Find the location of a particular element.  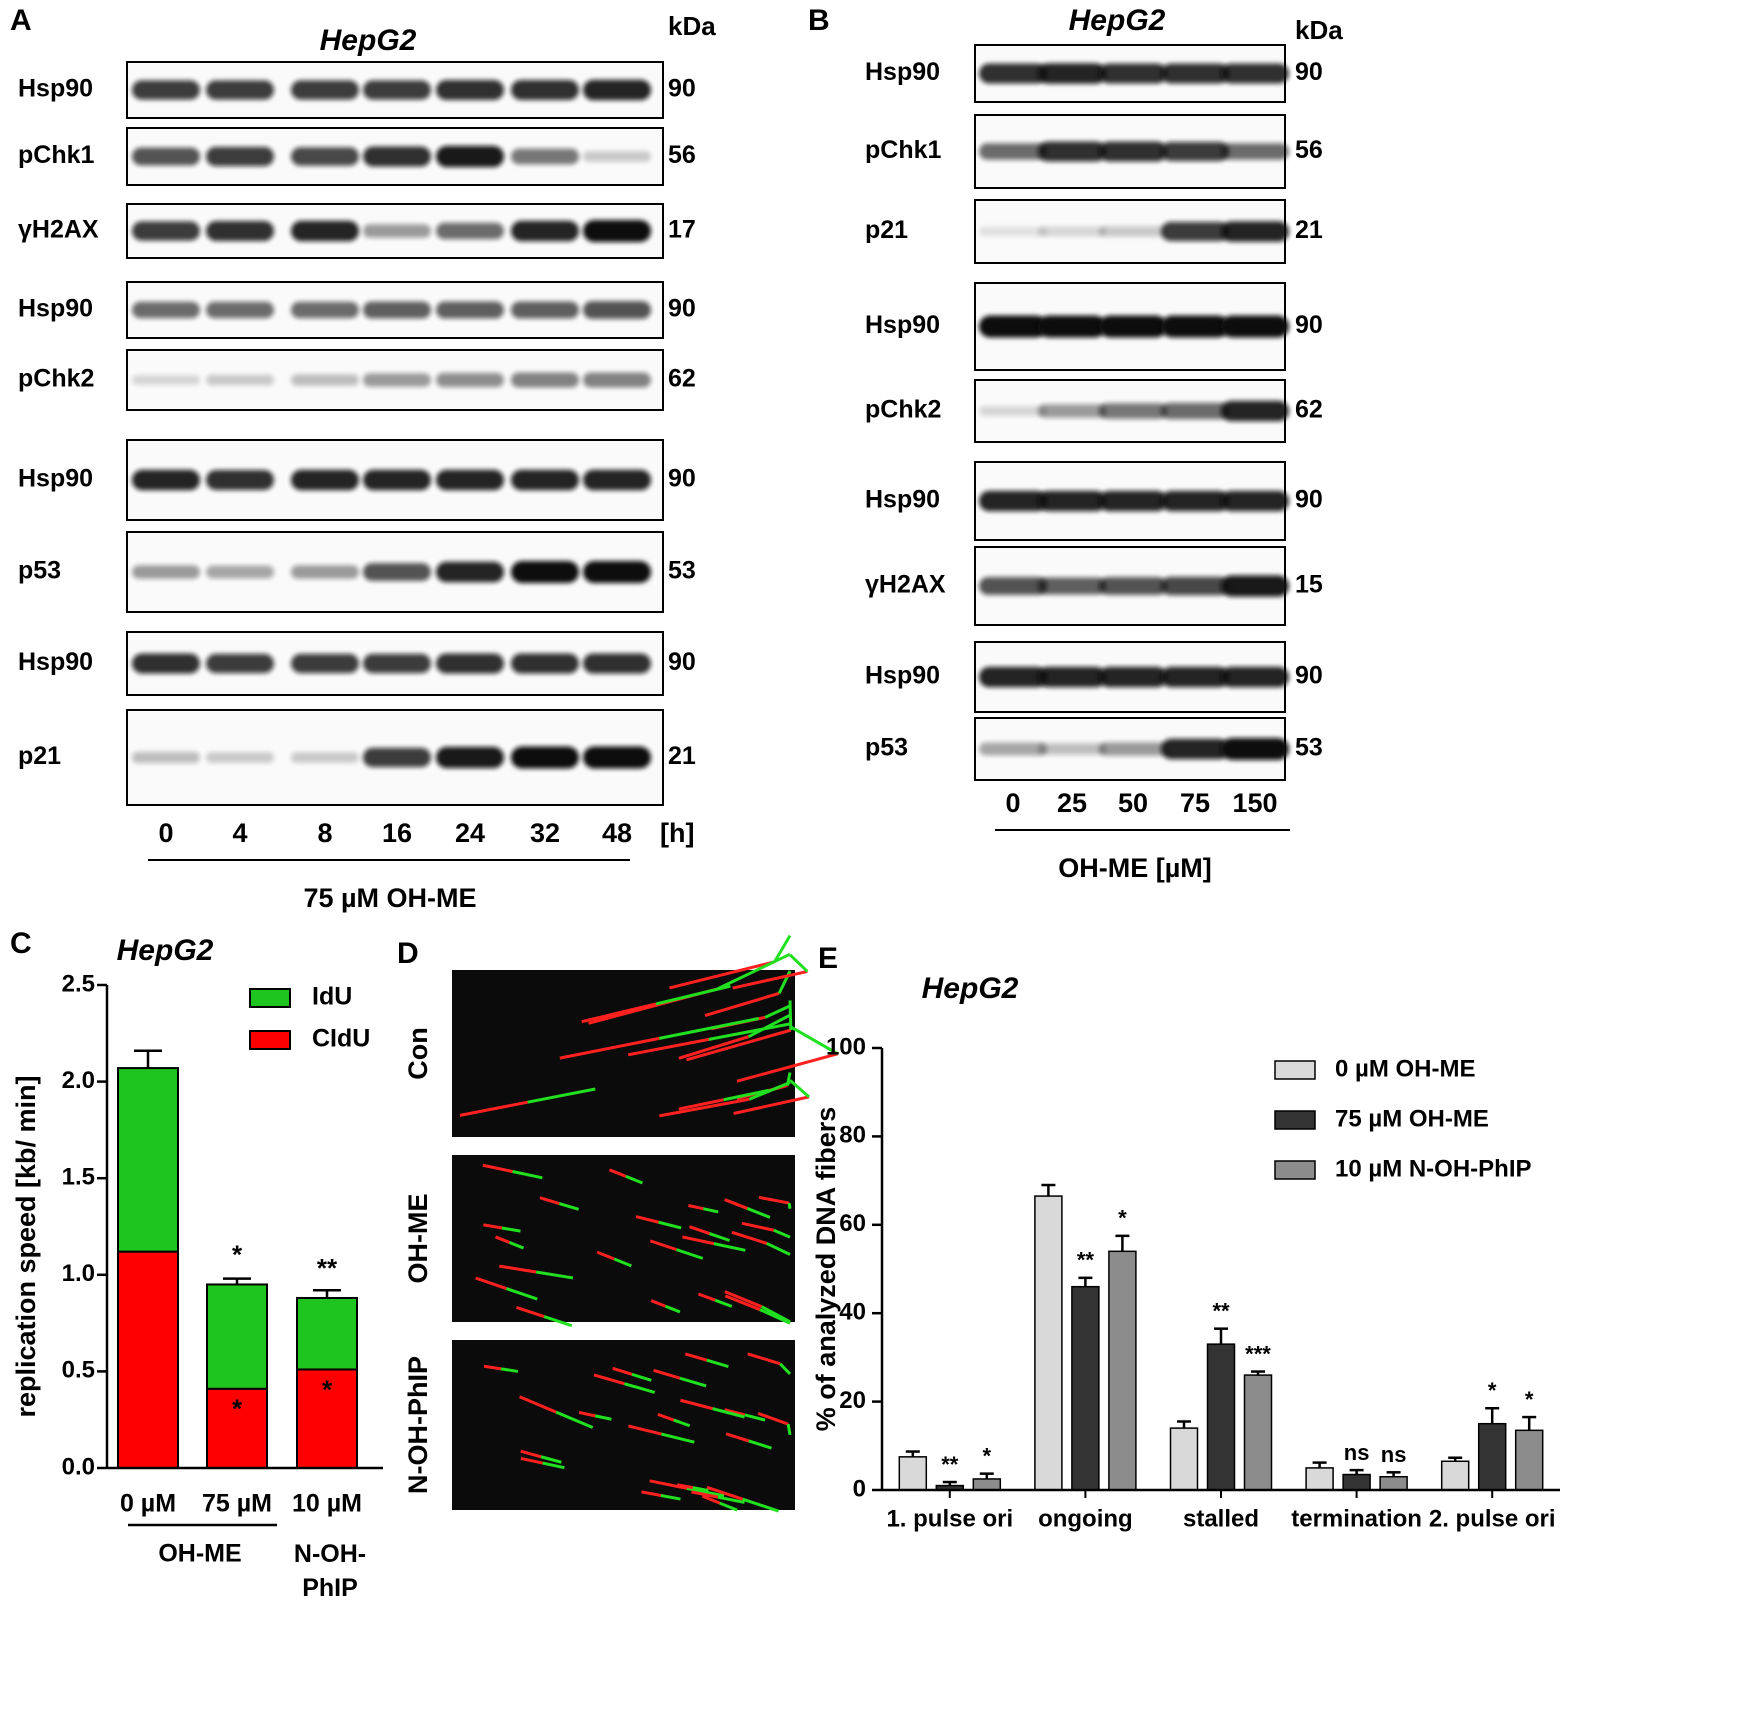

bar-segment is located at coordinates (327, 1333).